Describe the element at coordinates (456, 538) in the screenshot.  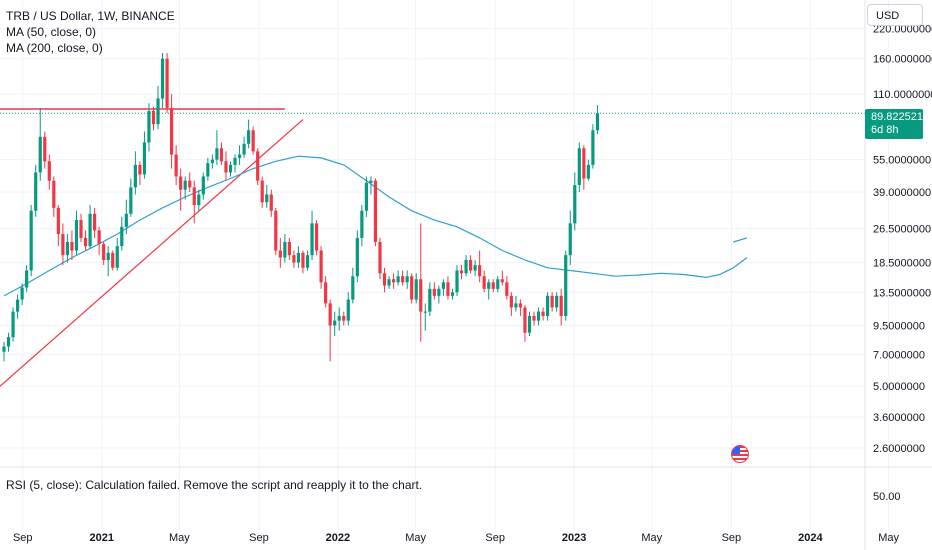
I see `time-axis: Sep 2021 May Sep 2022 May Sep 2023 May Sep 2024 May` at that location.